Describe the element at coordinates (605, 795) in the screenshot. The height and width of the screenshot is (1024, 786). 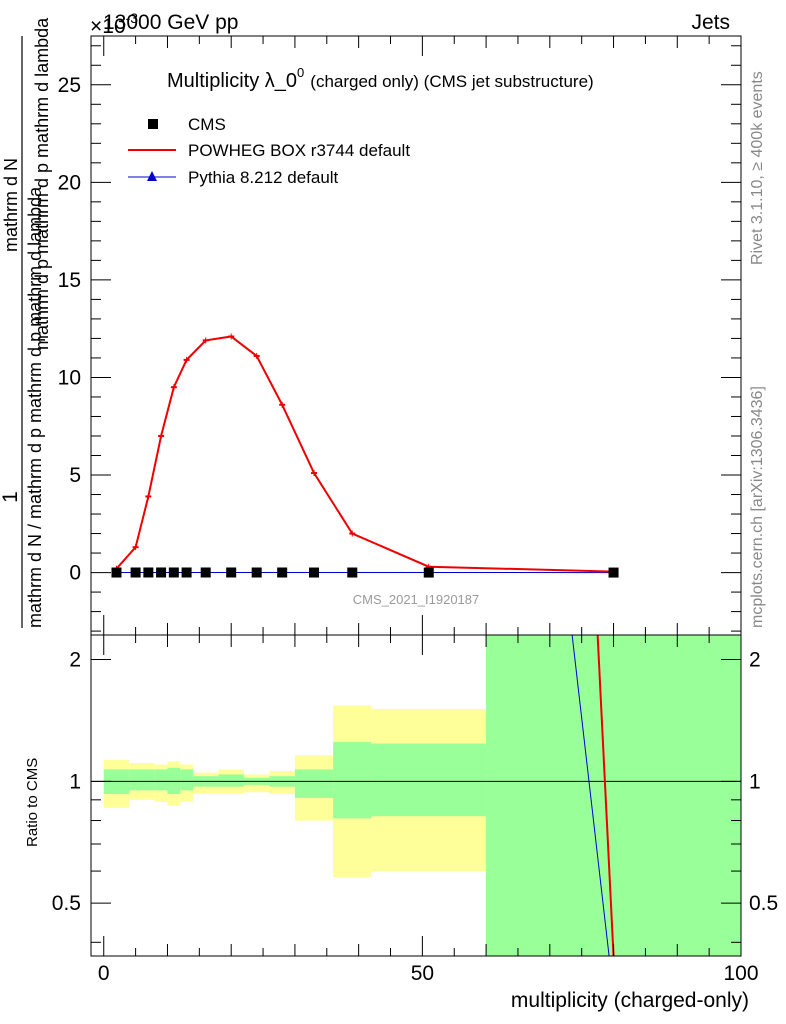
I see `ratio-powheg-line` at that location.